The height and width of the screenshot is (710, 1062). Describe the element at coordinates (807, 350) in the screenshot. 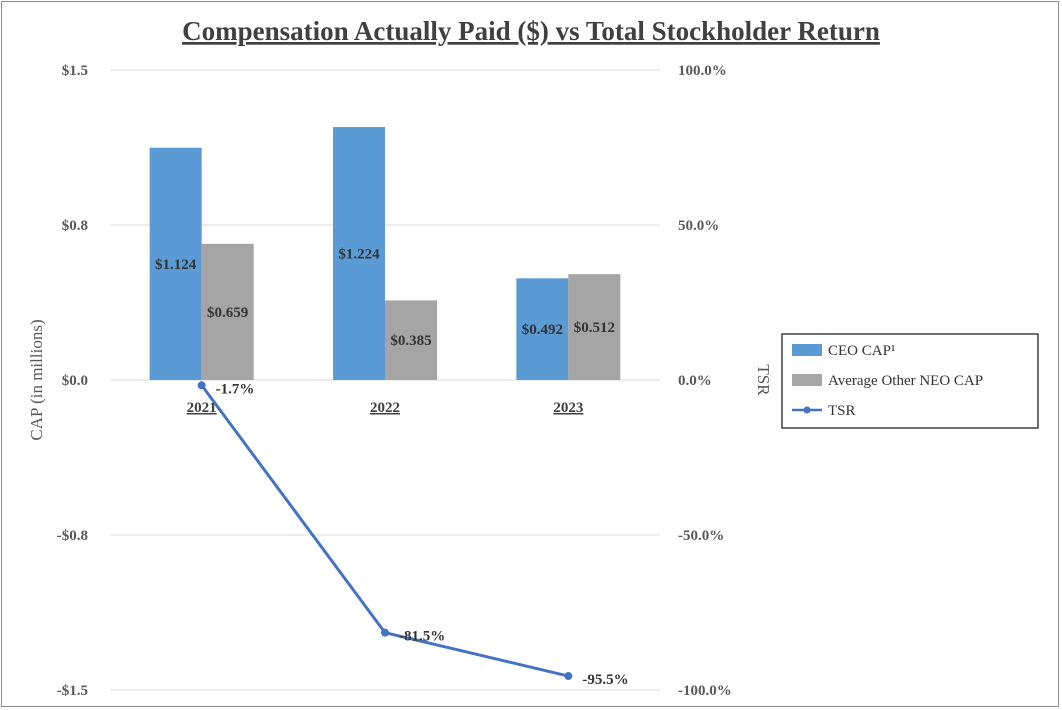

I see `legend-swatch-ceo-cap` at that location.